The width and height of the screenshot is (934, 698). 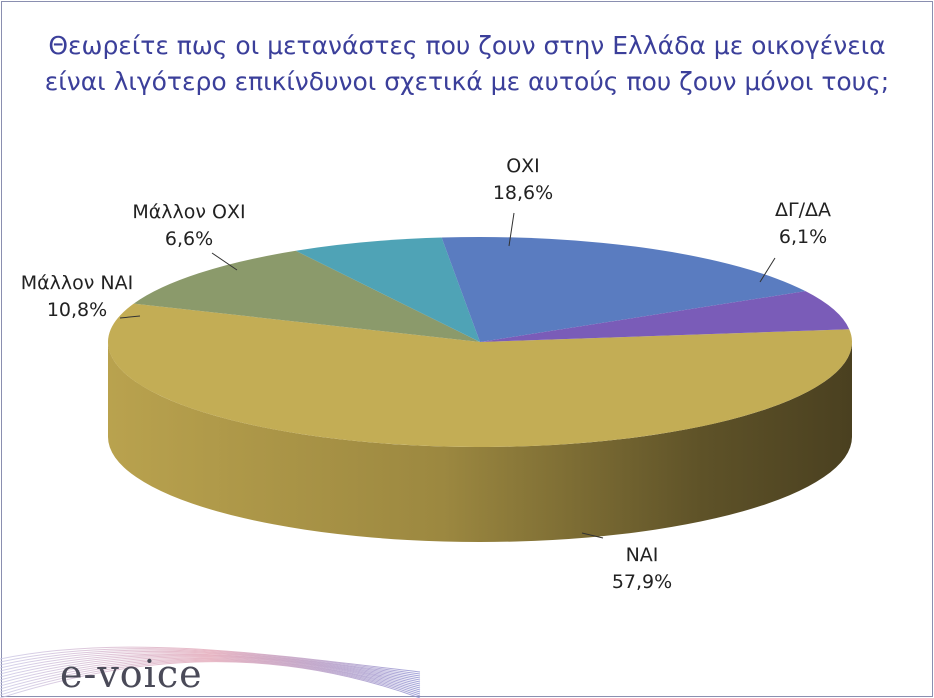 What do you see at coordinates (642, 568) in the screenshot?
I see `pie-slice-1-label: ΝΑΙ 57,9%` at bounding box center [642, 568].